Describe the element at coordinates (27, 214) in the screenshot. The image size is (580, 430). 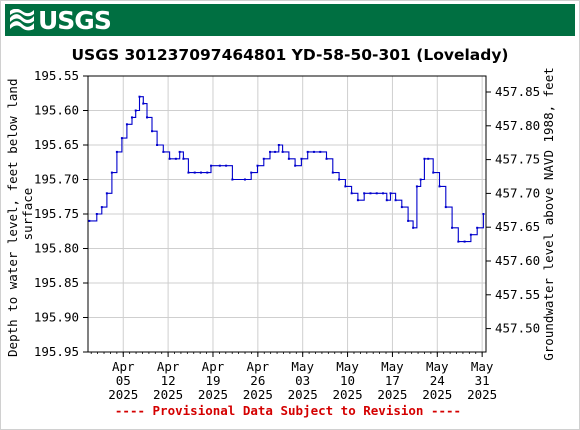
I see `y-axis-label-line-2: surface` at that location.